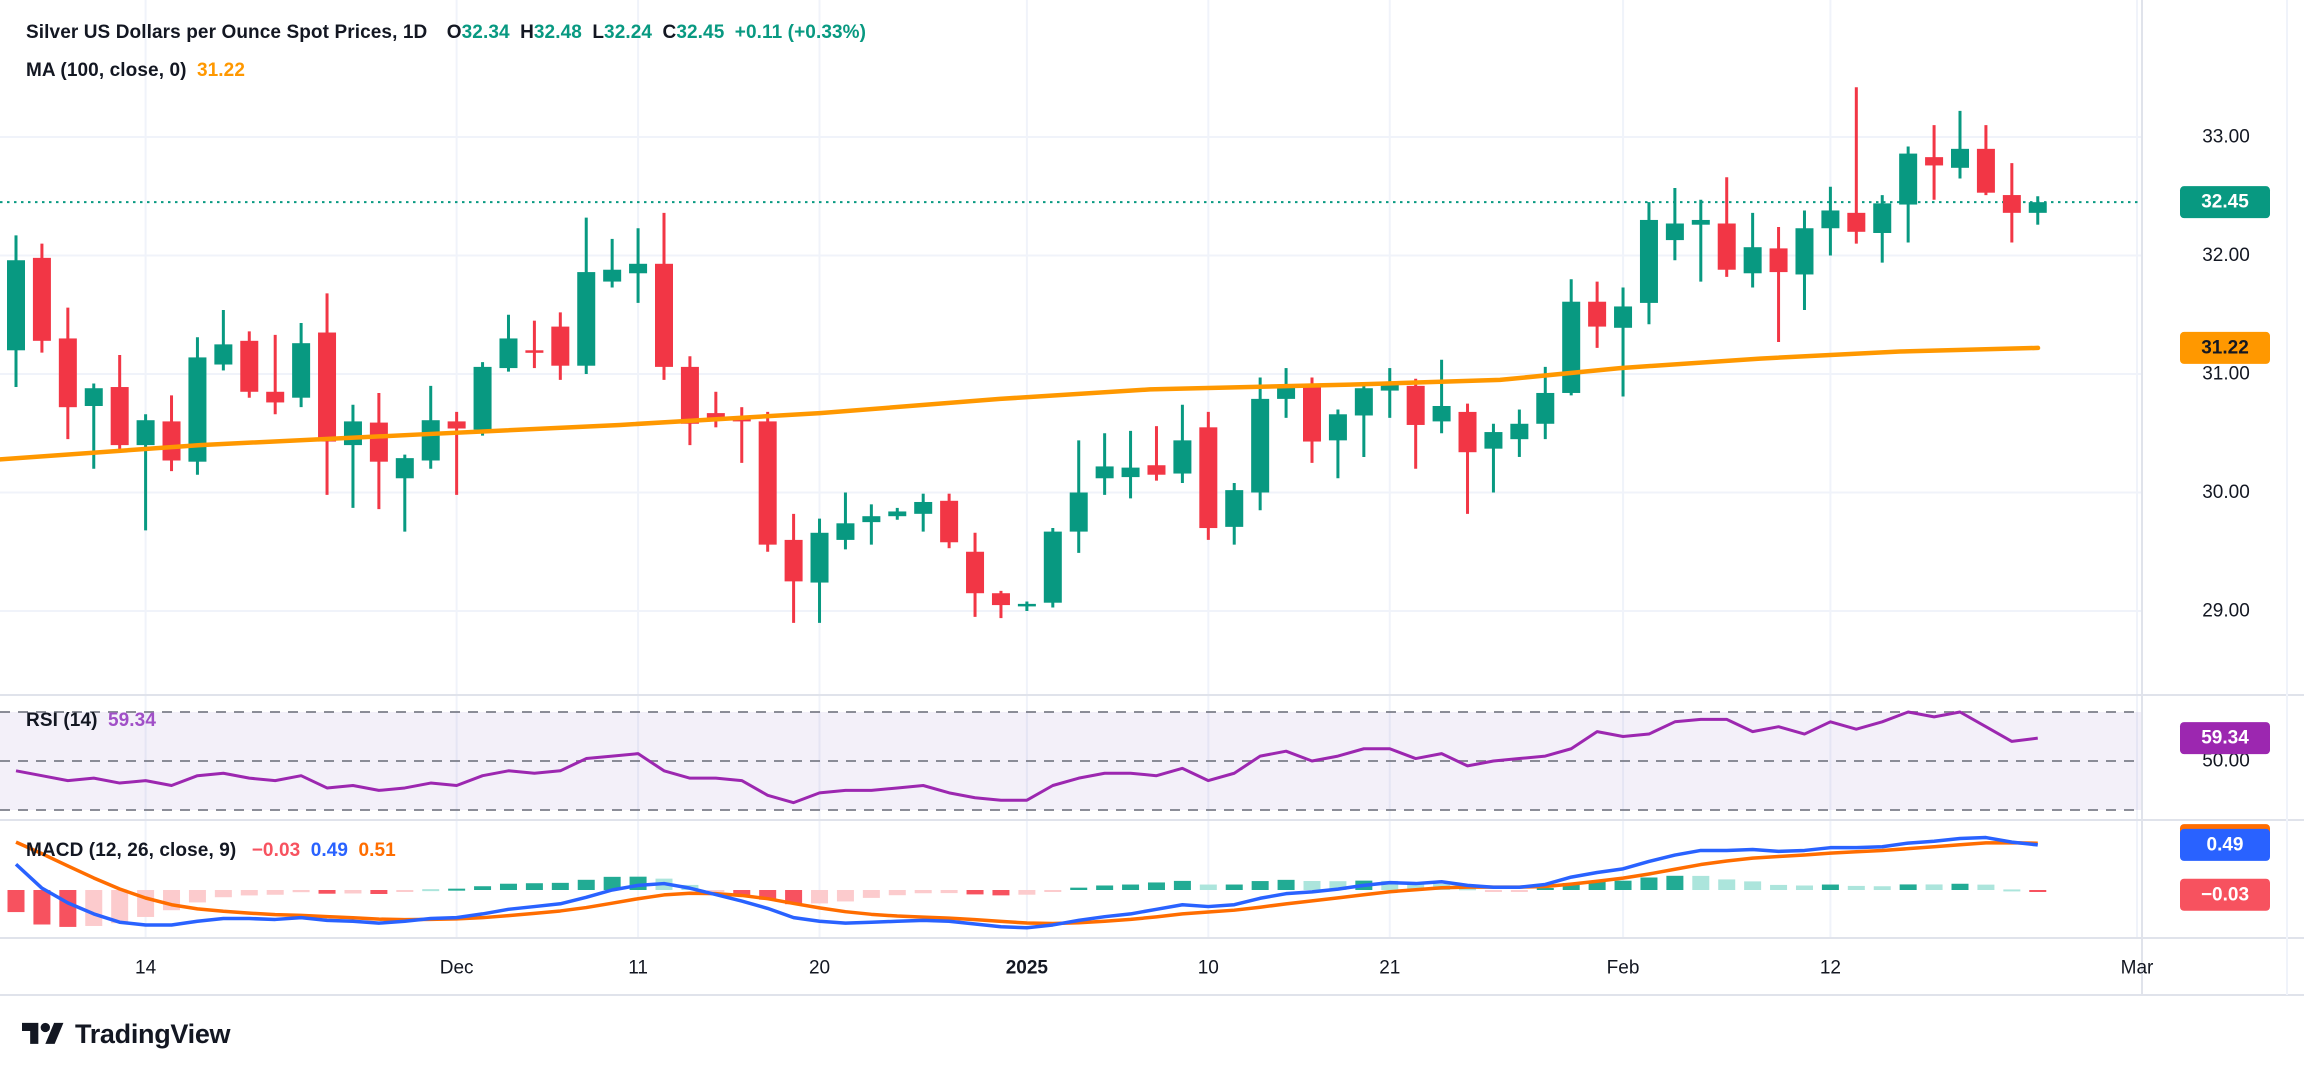 Image resolution: width=2304 pixels, height=1066 pixels. I want to click on ma100-line, so click(1020, 403).